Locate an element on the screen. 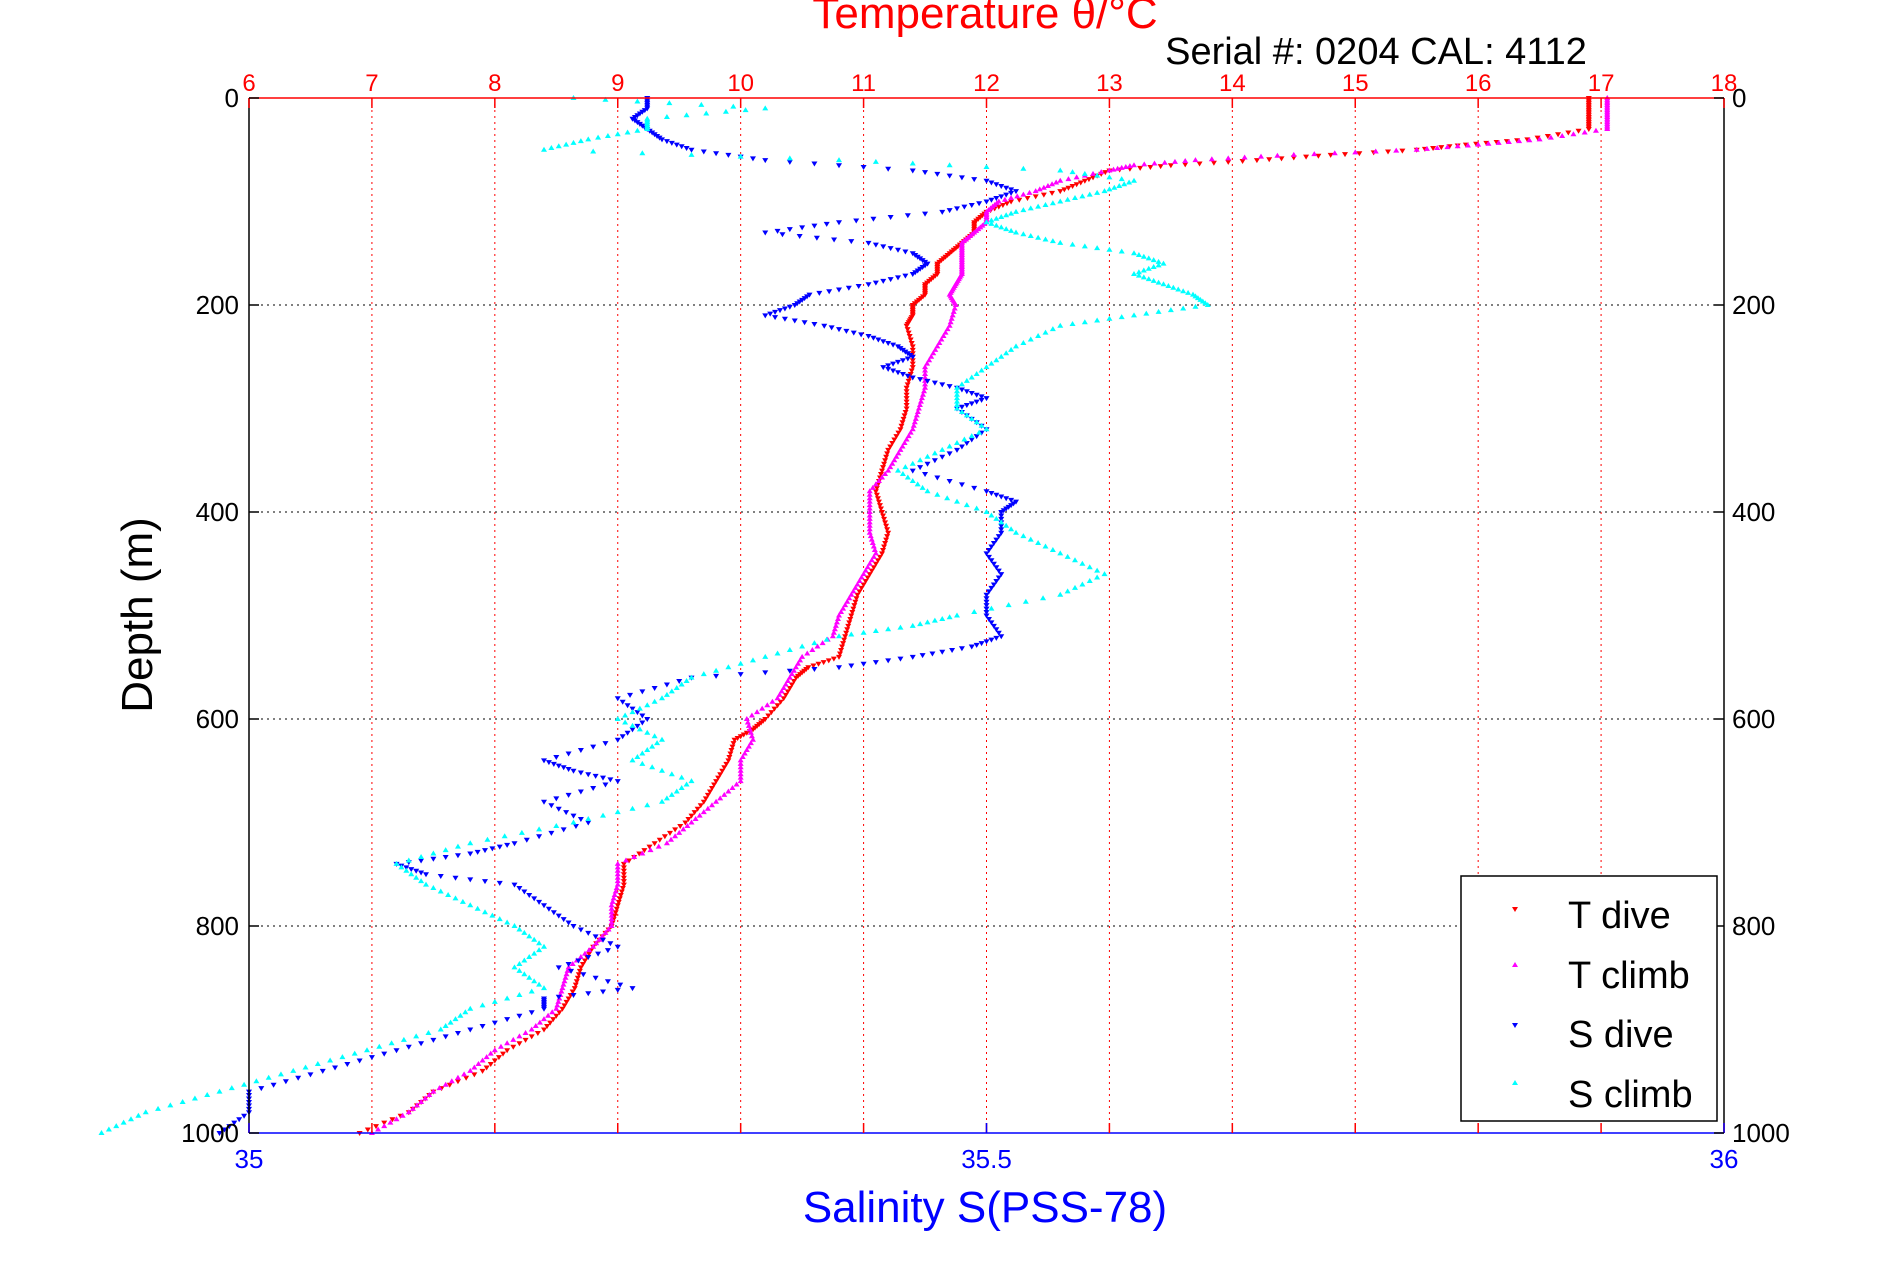  legend-box is located at coordinates (1589, 998).